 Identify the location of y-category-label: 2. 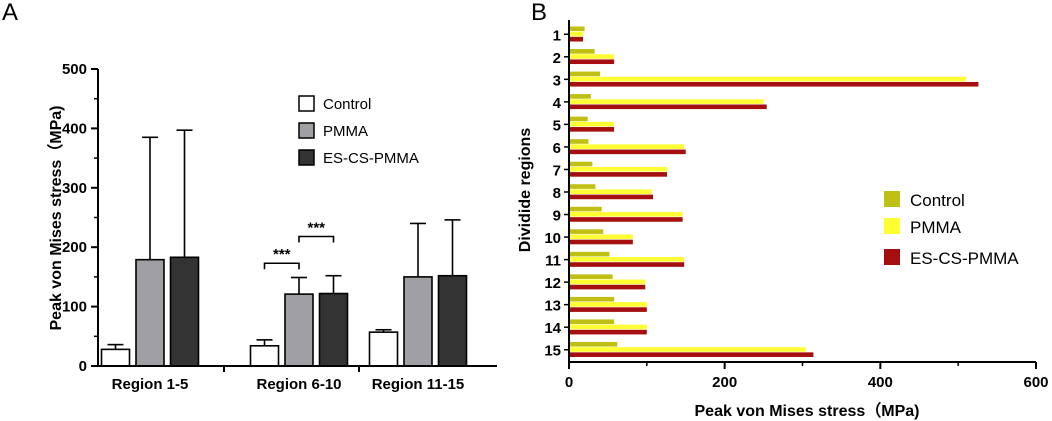
(557, 58).